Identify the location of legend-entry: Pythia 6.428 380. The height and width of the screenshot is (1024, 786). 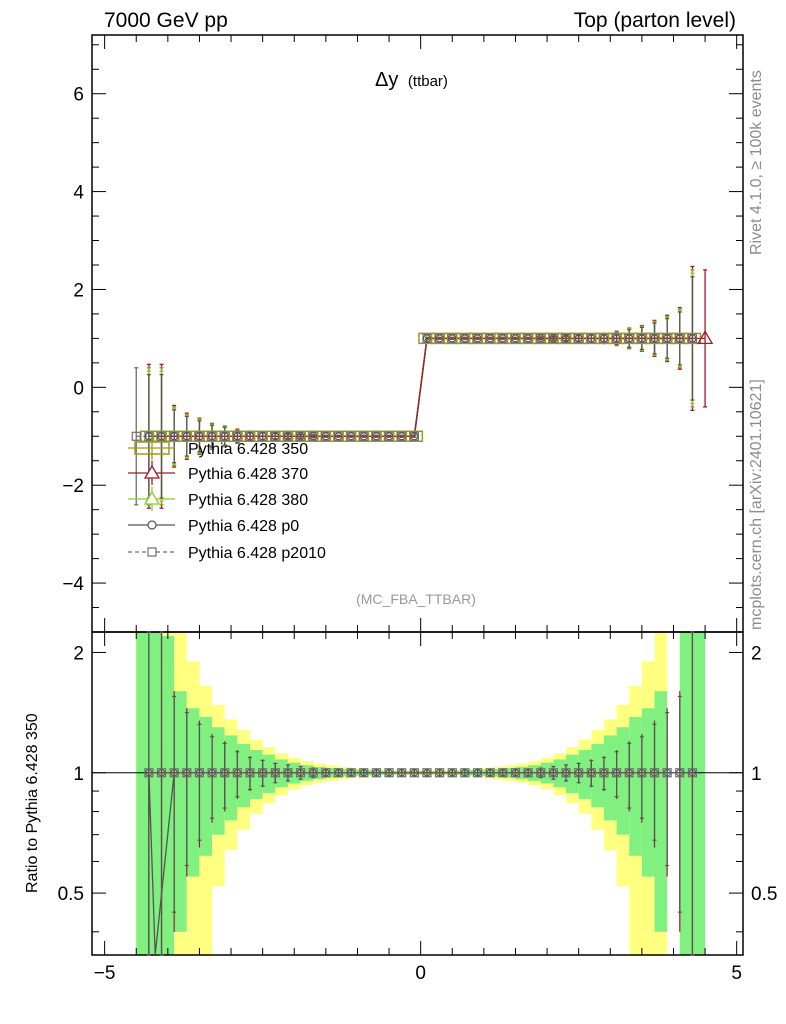
(218, 499).